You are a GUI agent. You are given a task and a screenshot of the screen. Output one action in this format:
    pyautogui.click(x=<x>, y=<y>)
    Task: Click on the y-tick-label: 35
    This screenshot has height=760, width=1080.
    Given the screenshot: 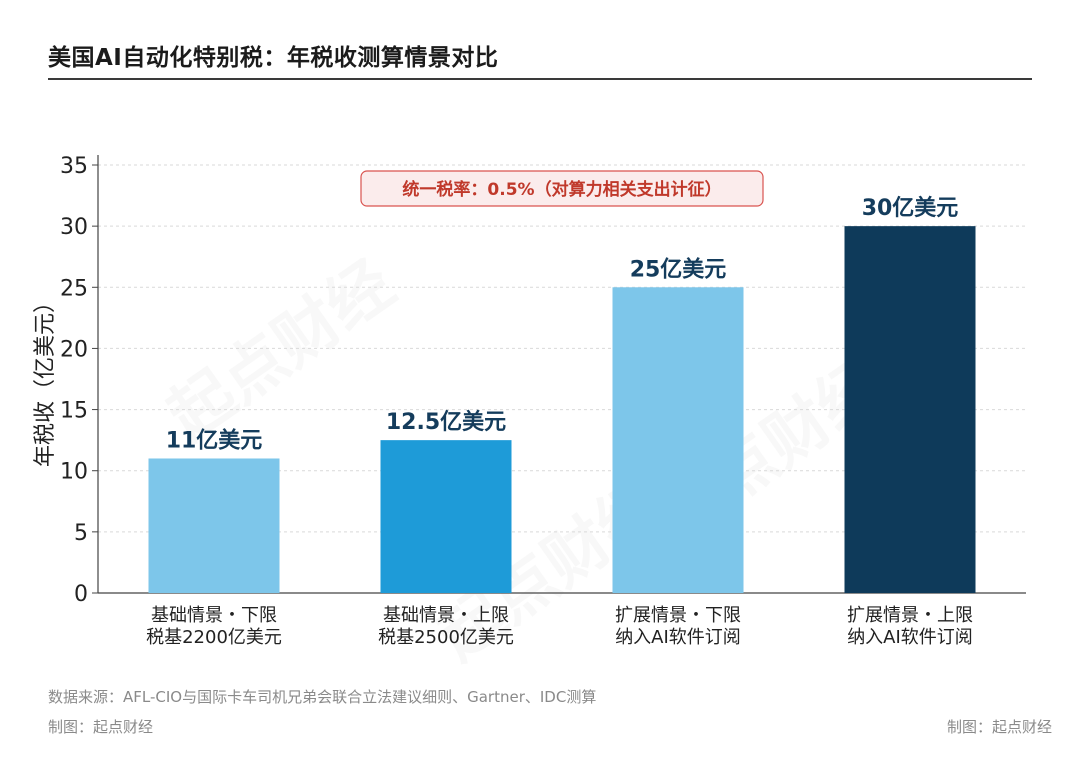 What is the action you would take?
    pyautogui.click(x=74, y=166)
    